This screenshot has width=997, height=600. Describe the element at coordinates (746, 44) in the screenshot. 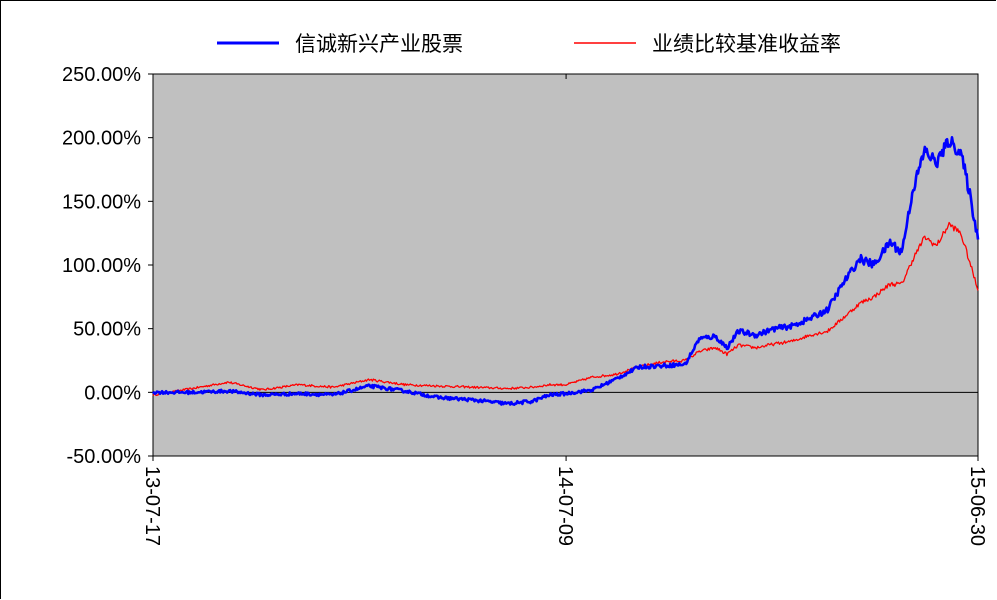

I see `legend-label-benchmark: 业绩比较基准收益率` at that location.